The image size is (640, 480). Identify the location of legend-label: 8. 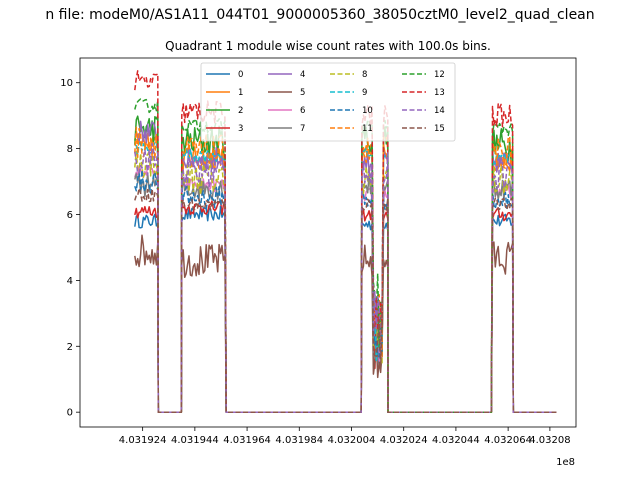
(364, 75).